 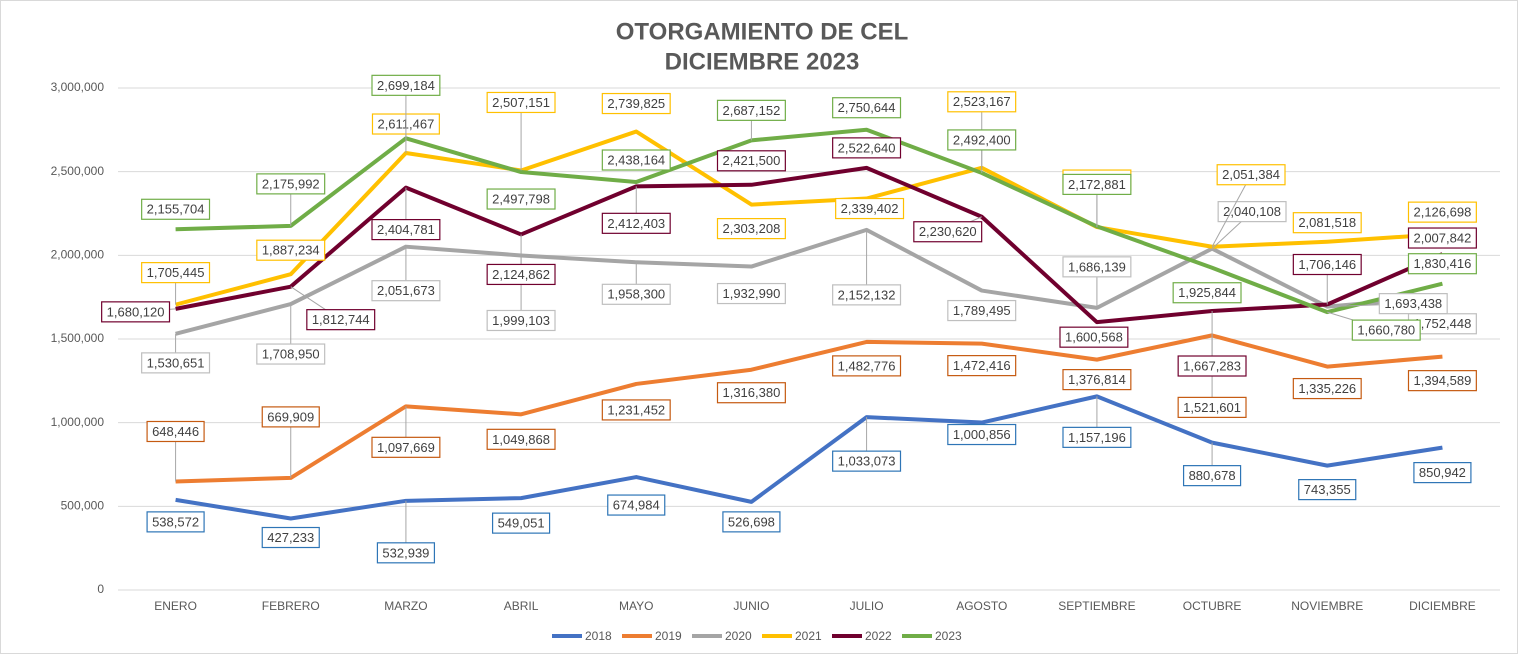 I want to click on data-label-text: 2,497,798, so click(x=521, y=198).